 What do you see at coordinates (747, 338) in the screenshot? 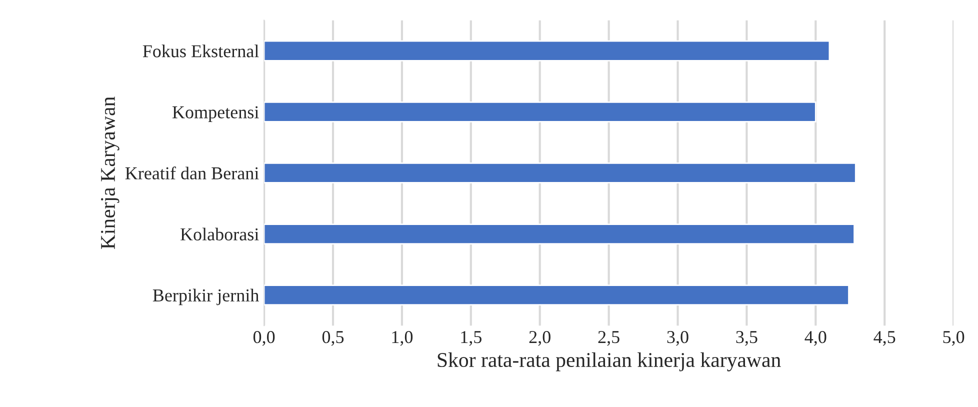
I see `x-tick-label: 3,5` at bounding box center [747, 338].